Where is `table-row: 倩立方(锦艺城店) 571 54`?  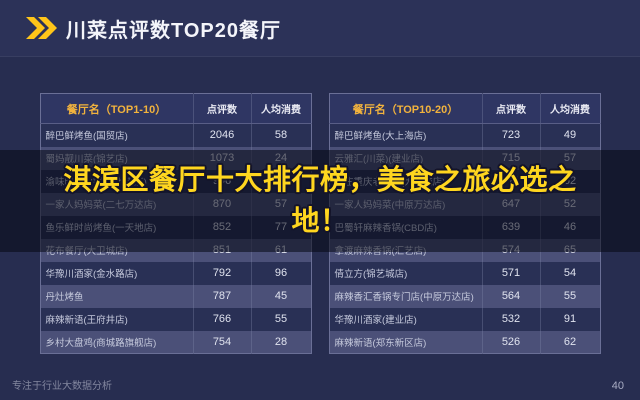
table-row: 倩立方(锦艺城店) 571 54 is located at coordinates (464, 273).